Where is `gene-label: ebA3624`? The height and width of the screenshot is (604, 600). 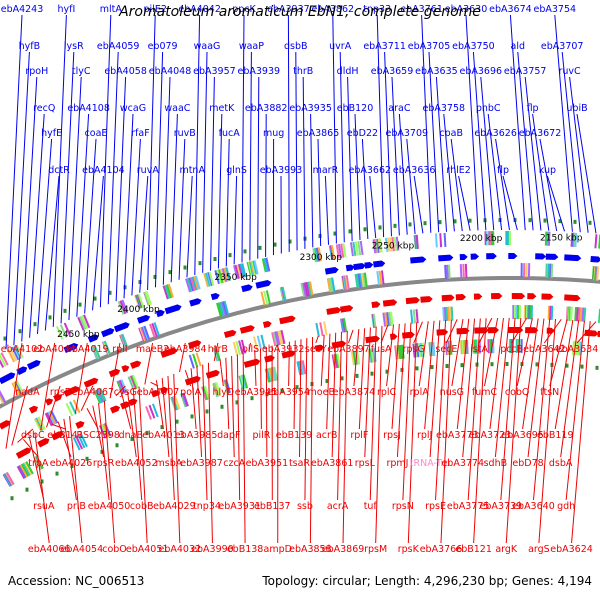 gene-label: ebA3624 is located at coordinates (571, 549).